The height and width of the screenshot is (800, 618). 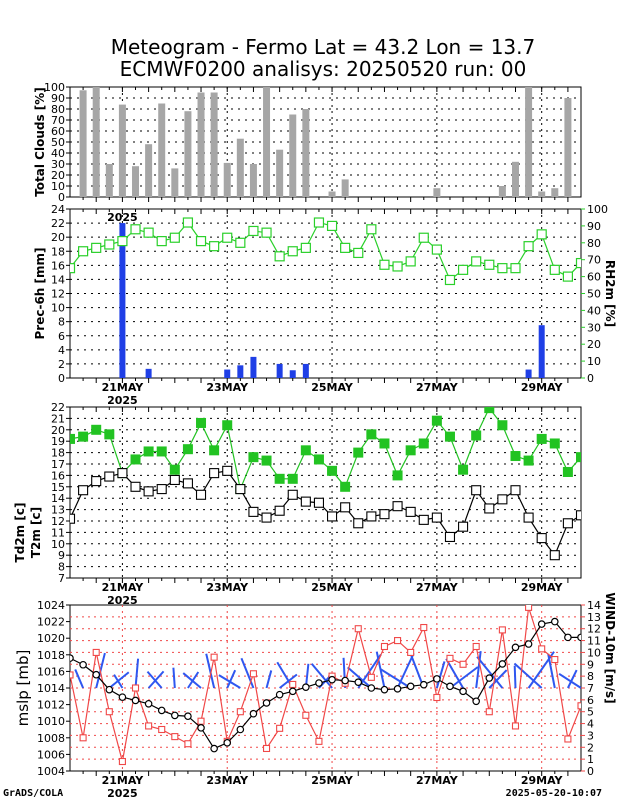 I want to click on x-tick-label: 29MAY, so click(x=542, y=780).